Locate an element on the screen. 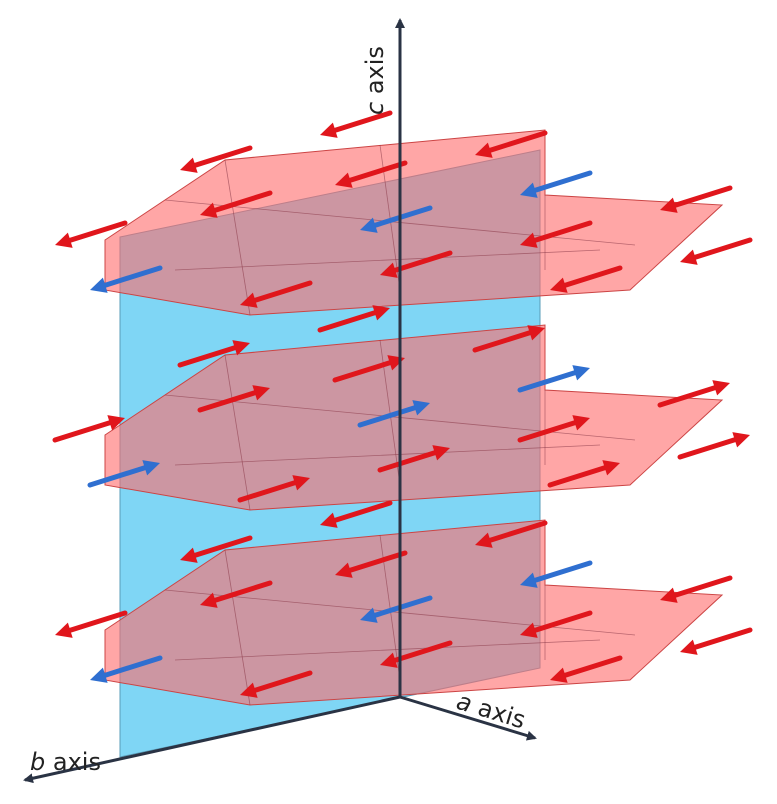 The width and height of the screenshot is (777, 804). a-axis-line is located at coordinates (468, 718).